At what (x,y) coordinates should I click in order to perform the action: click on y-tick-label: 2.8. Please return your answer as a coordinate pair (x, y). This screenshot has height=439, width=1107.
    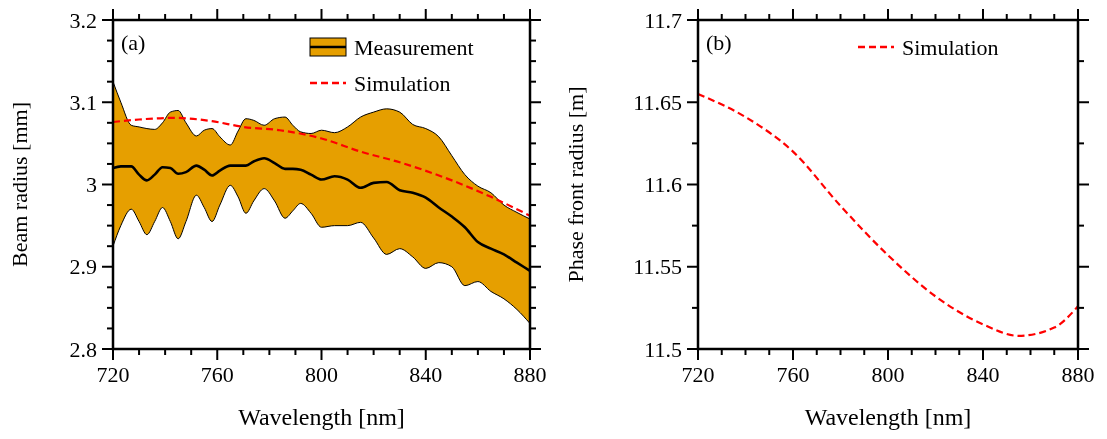
    Looking at the image, I should click on (83, 349).